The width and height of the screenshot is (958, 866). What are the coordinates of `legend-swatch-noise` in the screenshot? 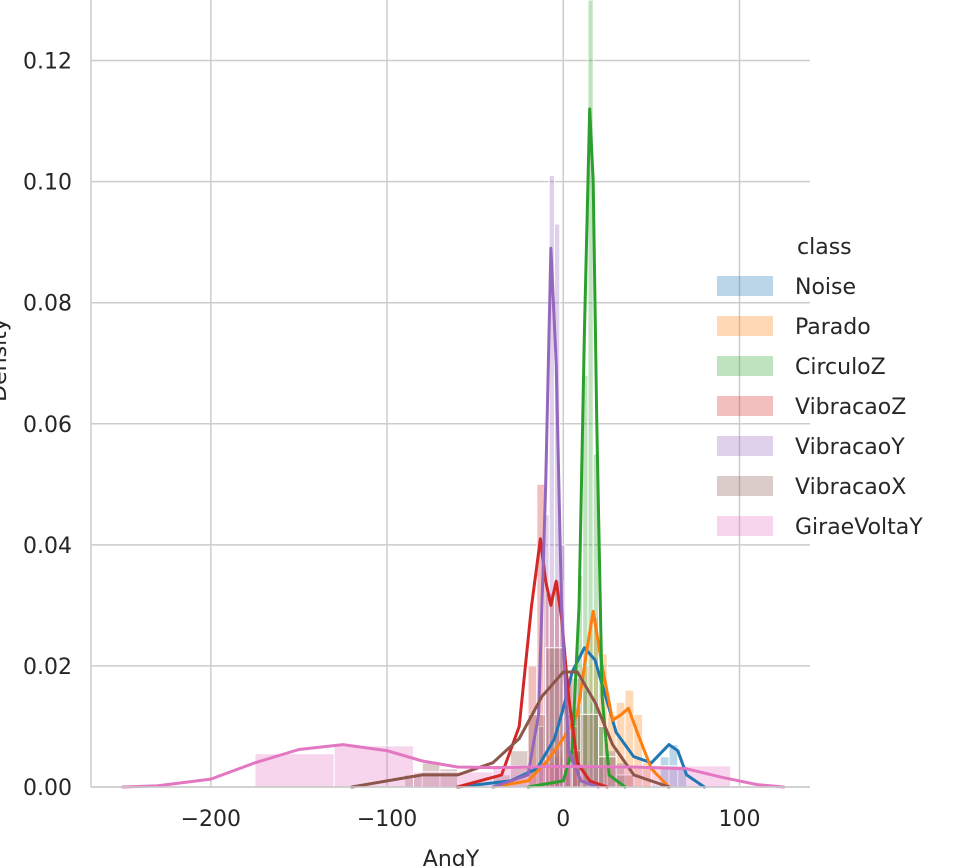 It's located at (745, 286).